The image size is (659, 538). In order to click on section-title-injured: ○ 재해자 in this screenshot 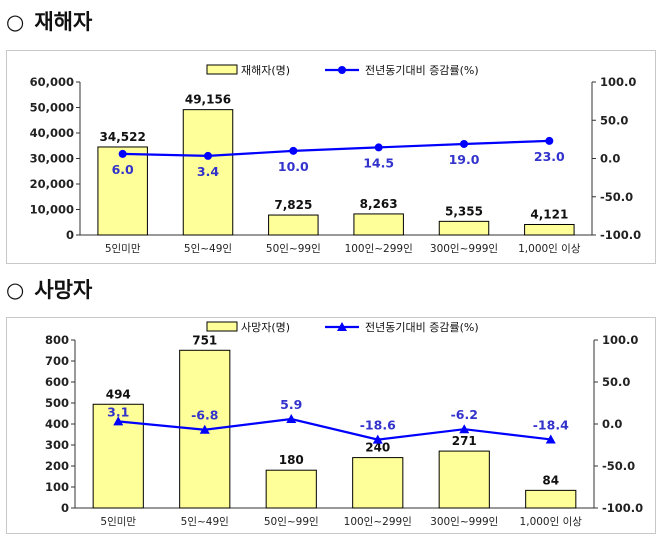, I will do `click(49, 21)`.